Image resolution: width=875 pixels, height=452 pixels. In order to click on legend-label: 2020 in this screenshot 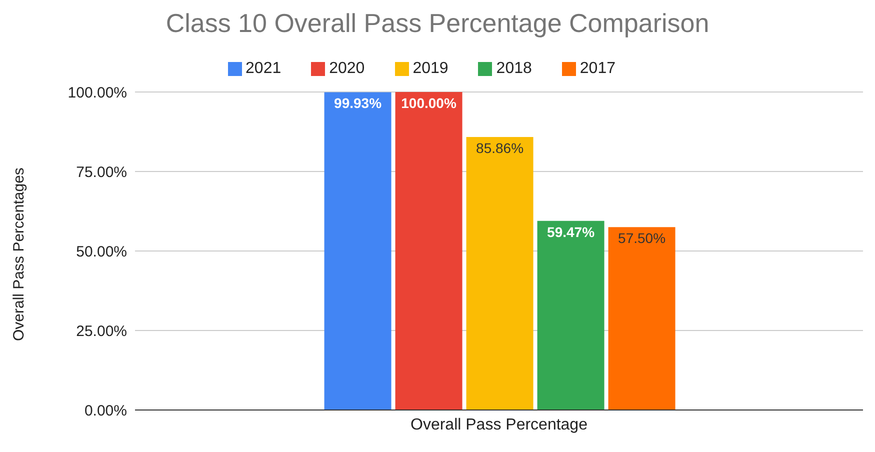, I will do `click(347, 68)`.